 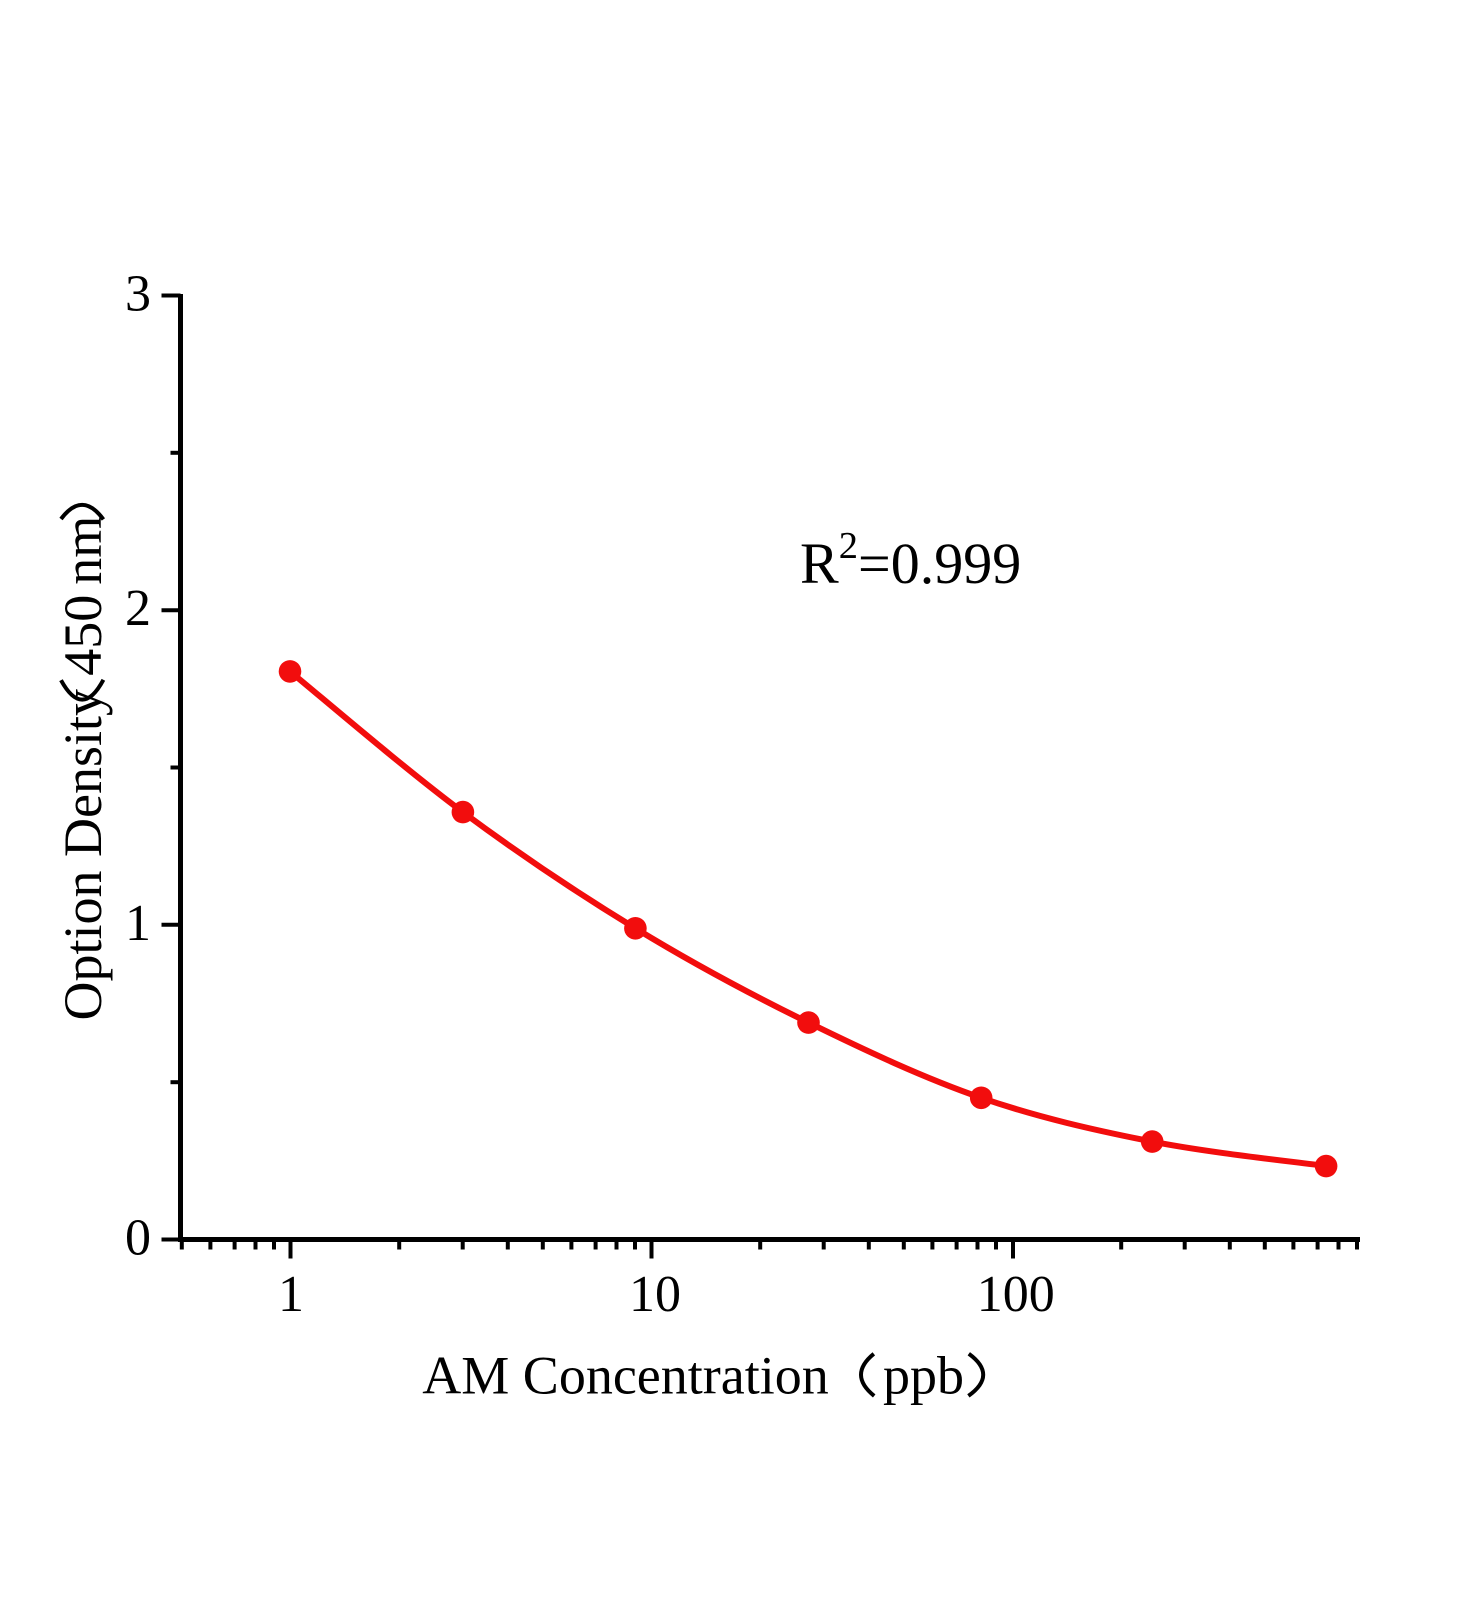 What do you see at coordinates (1016, 1294) in the screenshot?
I see `svg-text: 100` at bounding box center [1016, 1294].